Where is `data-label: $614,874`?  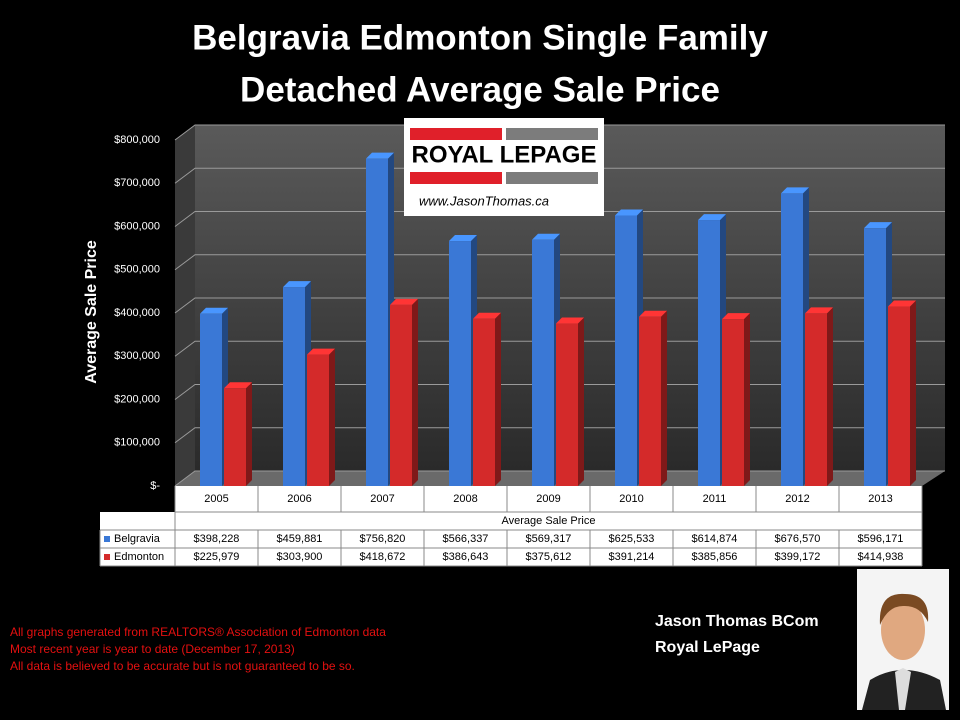
data-label: $614,874 is located at coordinates (715, 539).